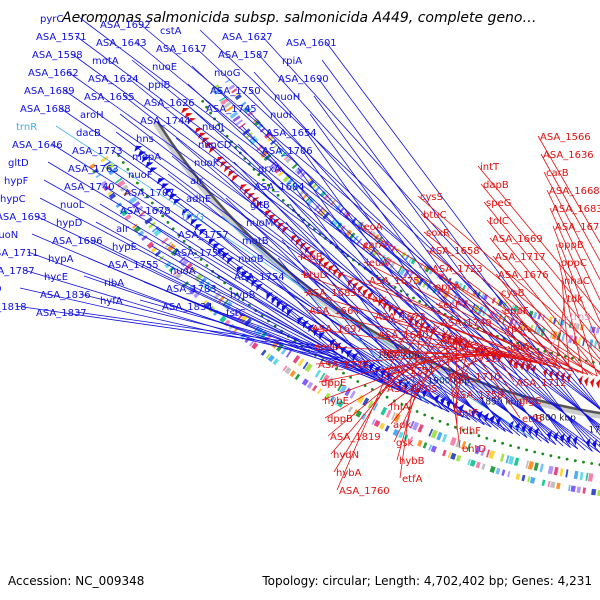 Image resolution: width=600 pixels, height=600 pixels. I want to click on gene-label-mepa: mepA, so click(146, 157).